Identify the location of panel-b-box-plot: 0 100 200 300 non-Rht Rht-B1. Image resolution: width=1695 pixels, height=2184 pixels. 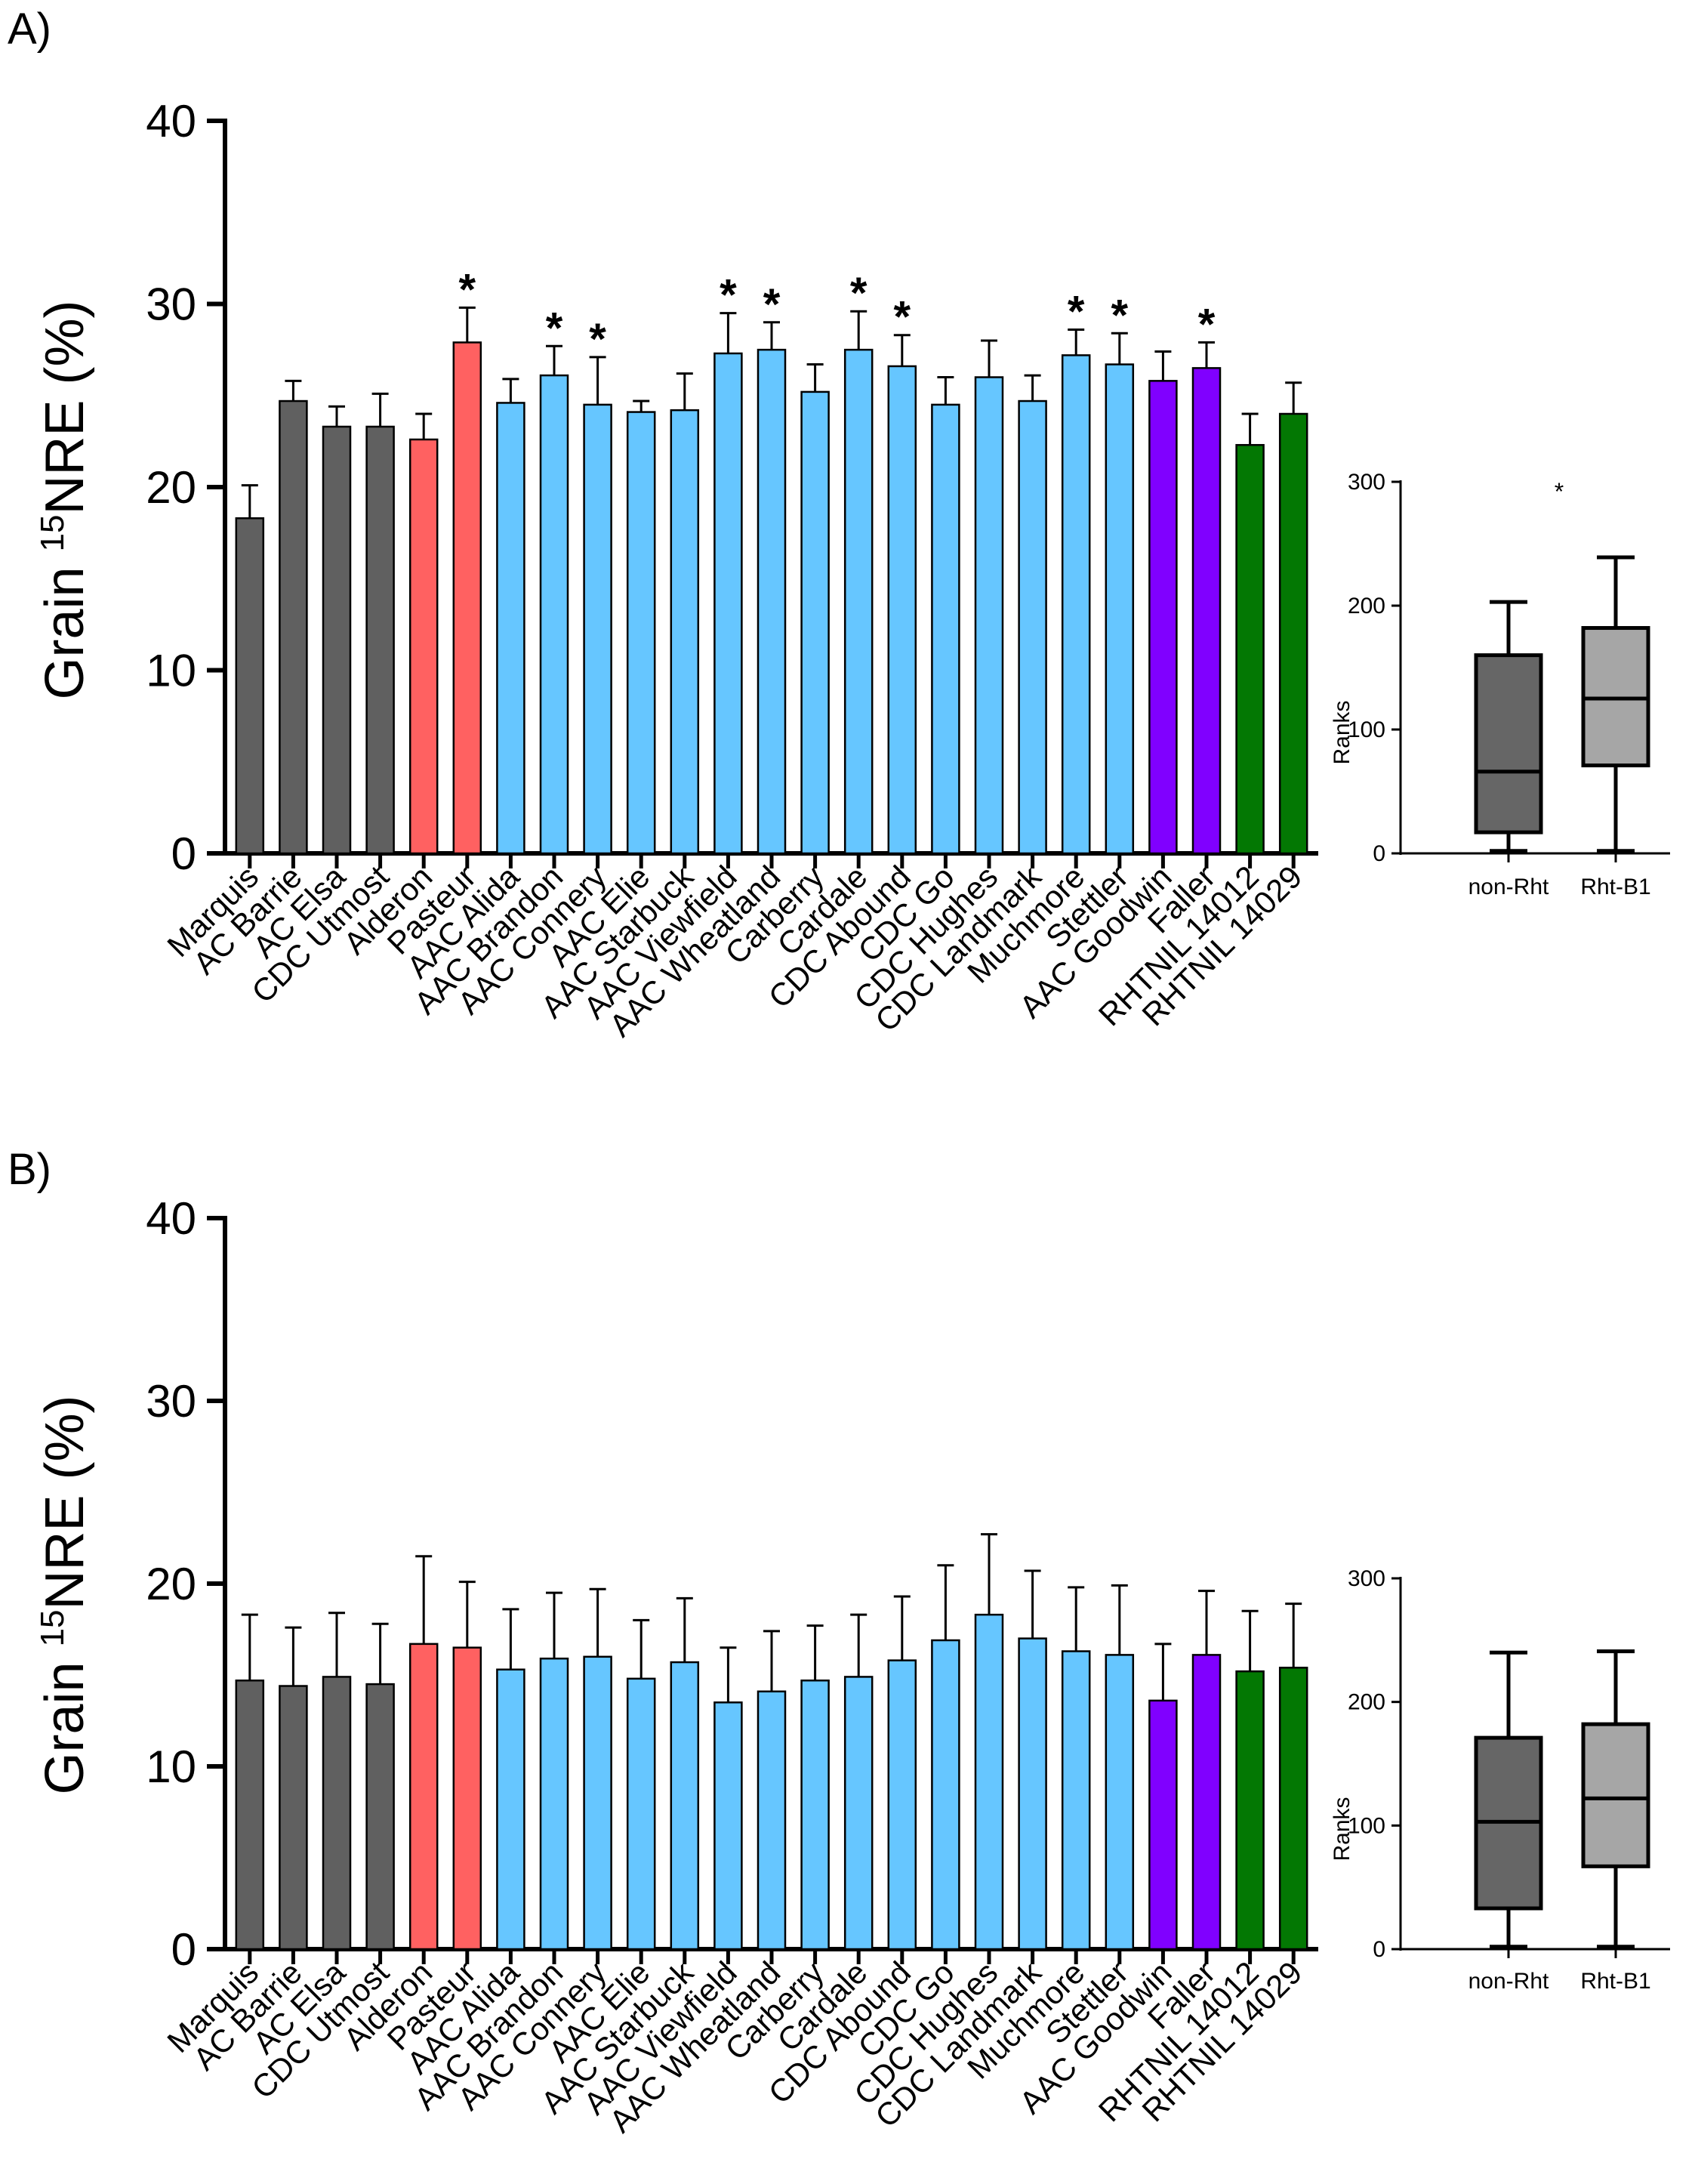
(1509, 1780).